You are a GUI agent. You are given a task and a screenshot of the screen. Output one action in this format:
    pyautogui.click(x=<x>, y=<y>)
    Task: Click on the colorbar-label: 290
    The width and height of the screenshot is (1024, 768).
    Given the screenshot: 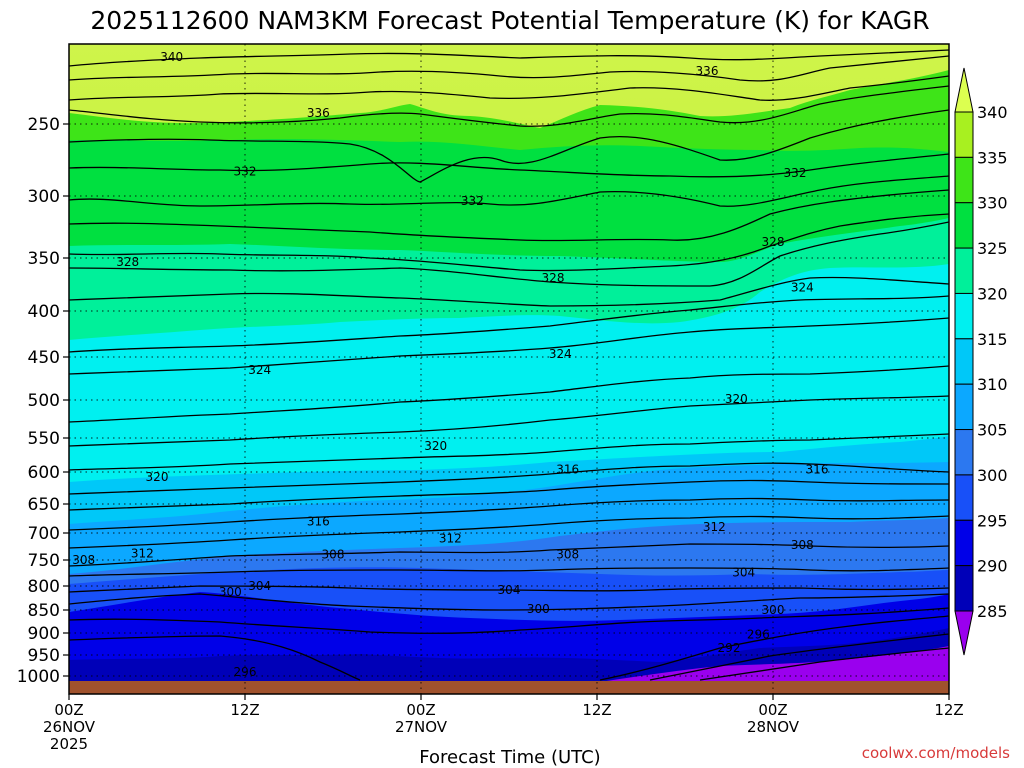 What is the action you would take?
    pyautogui.click(x=992, y=566)
    